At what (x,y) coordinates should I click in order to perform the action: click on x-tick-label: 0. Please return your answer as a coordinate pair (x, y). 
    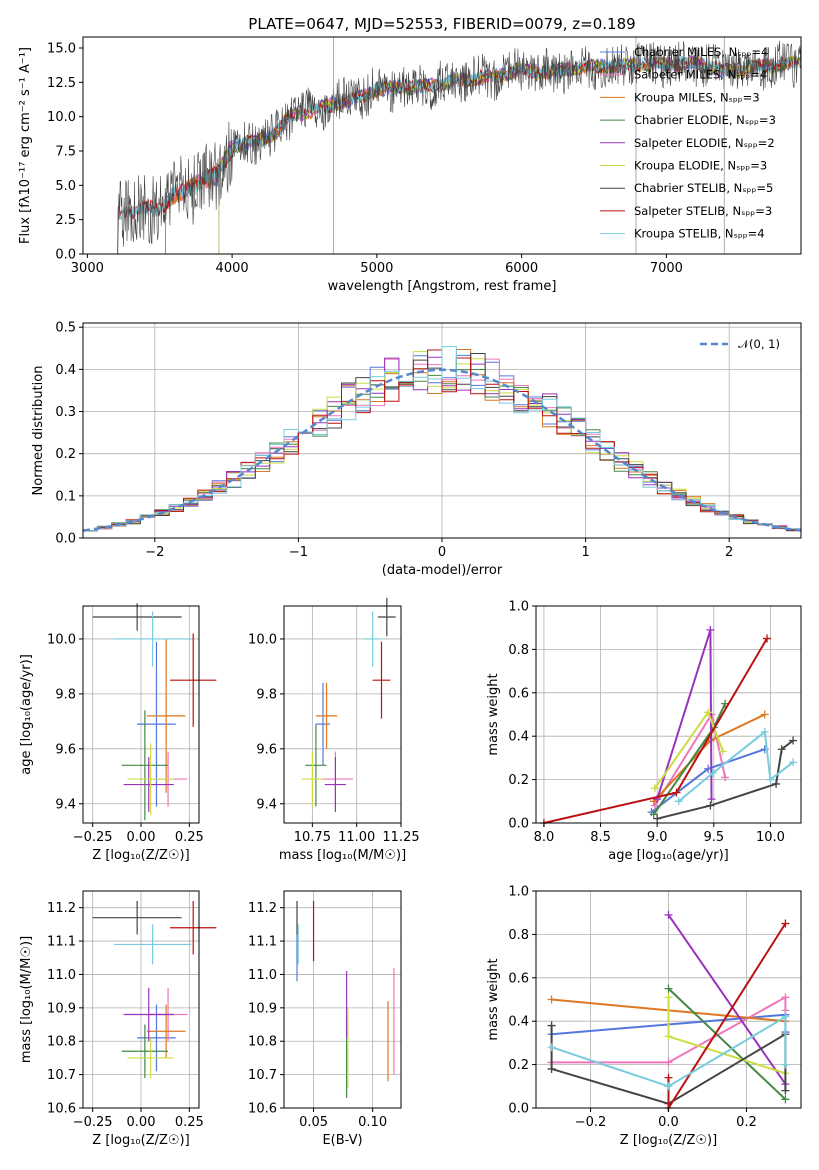
    Looking at the image, I should click on (442, 552).